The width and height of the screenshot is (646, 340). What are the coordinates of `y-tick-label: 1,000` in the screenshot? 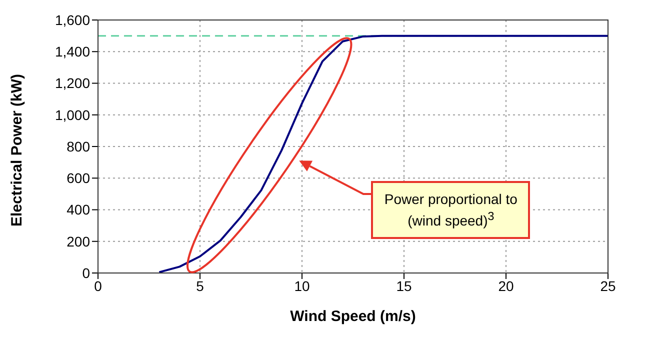 It's located at (72, 114).